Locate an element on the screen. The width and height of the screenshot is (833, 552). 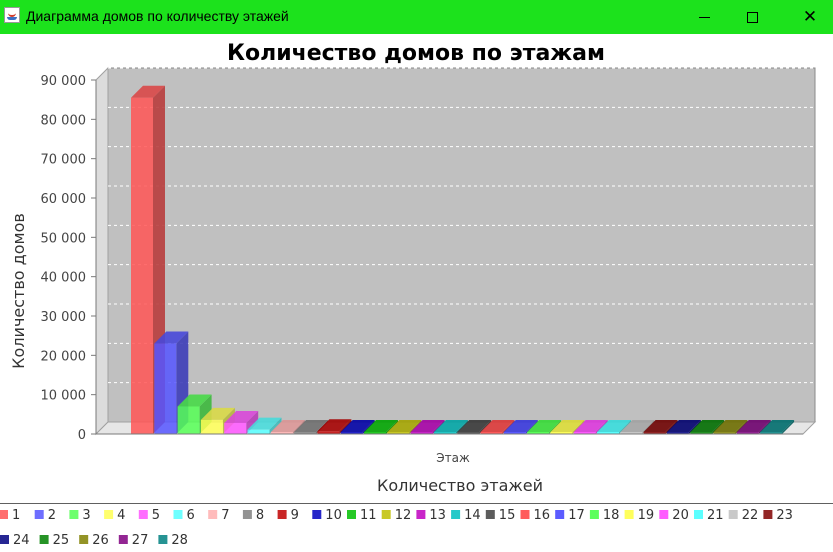
legend-label-27: 27 is located at coordinates (140, 540).